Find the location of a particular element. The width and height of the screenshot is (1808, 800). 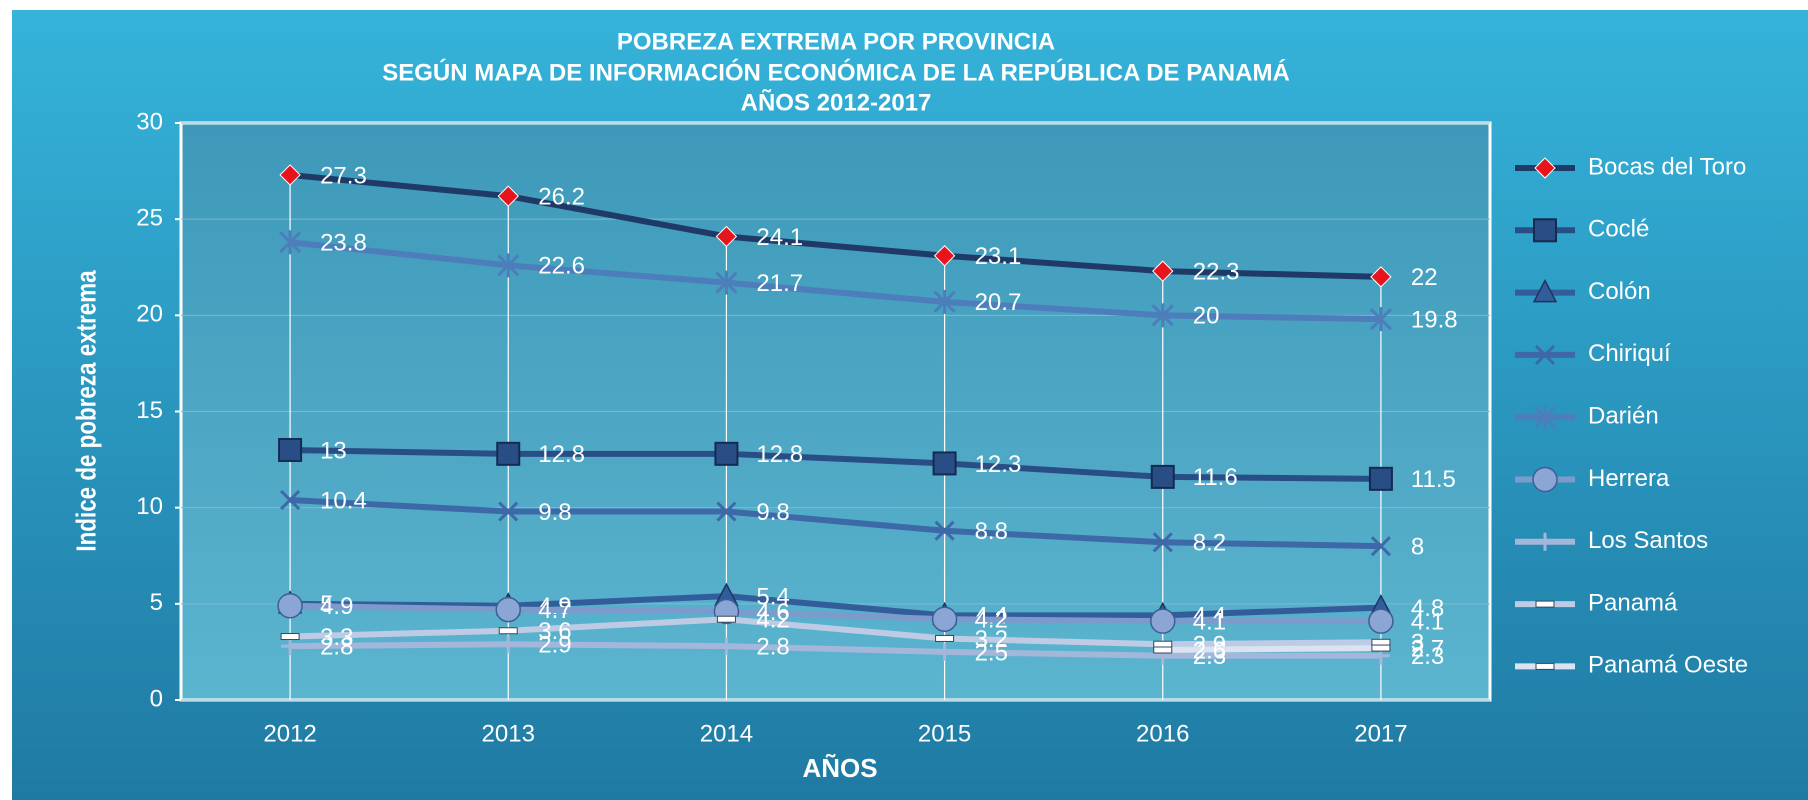

data-label: 4.8 is located at coordinates (1427, 608).